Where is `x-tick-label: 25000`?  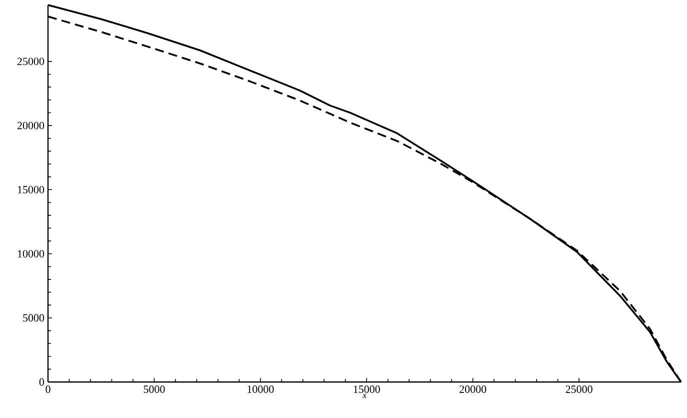 x-tick-label: 25000 is located at coordinates (579, 389).